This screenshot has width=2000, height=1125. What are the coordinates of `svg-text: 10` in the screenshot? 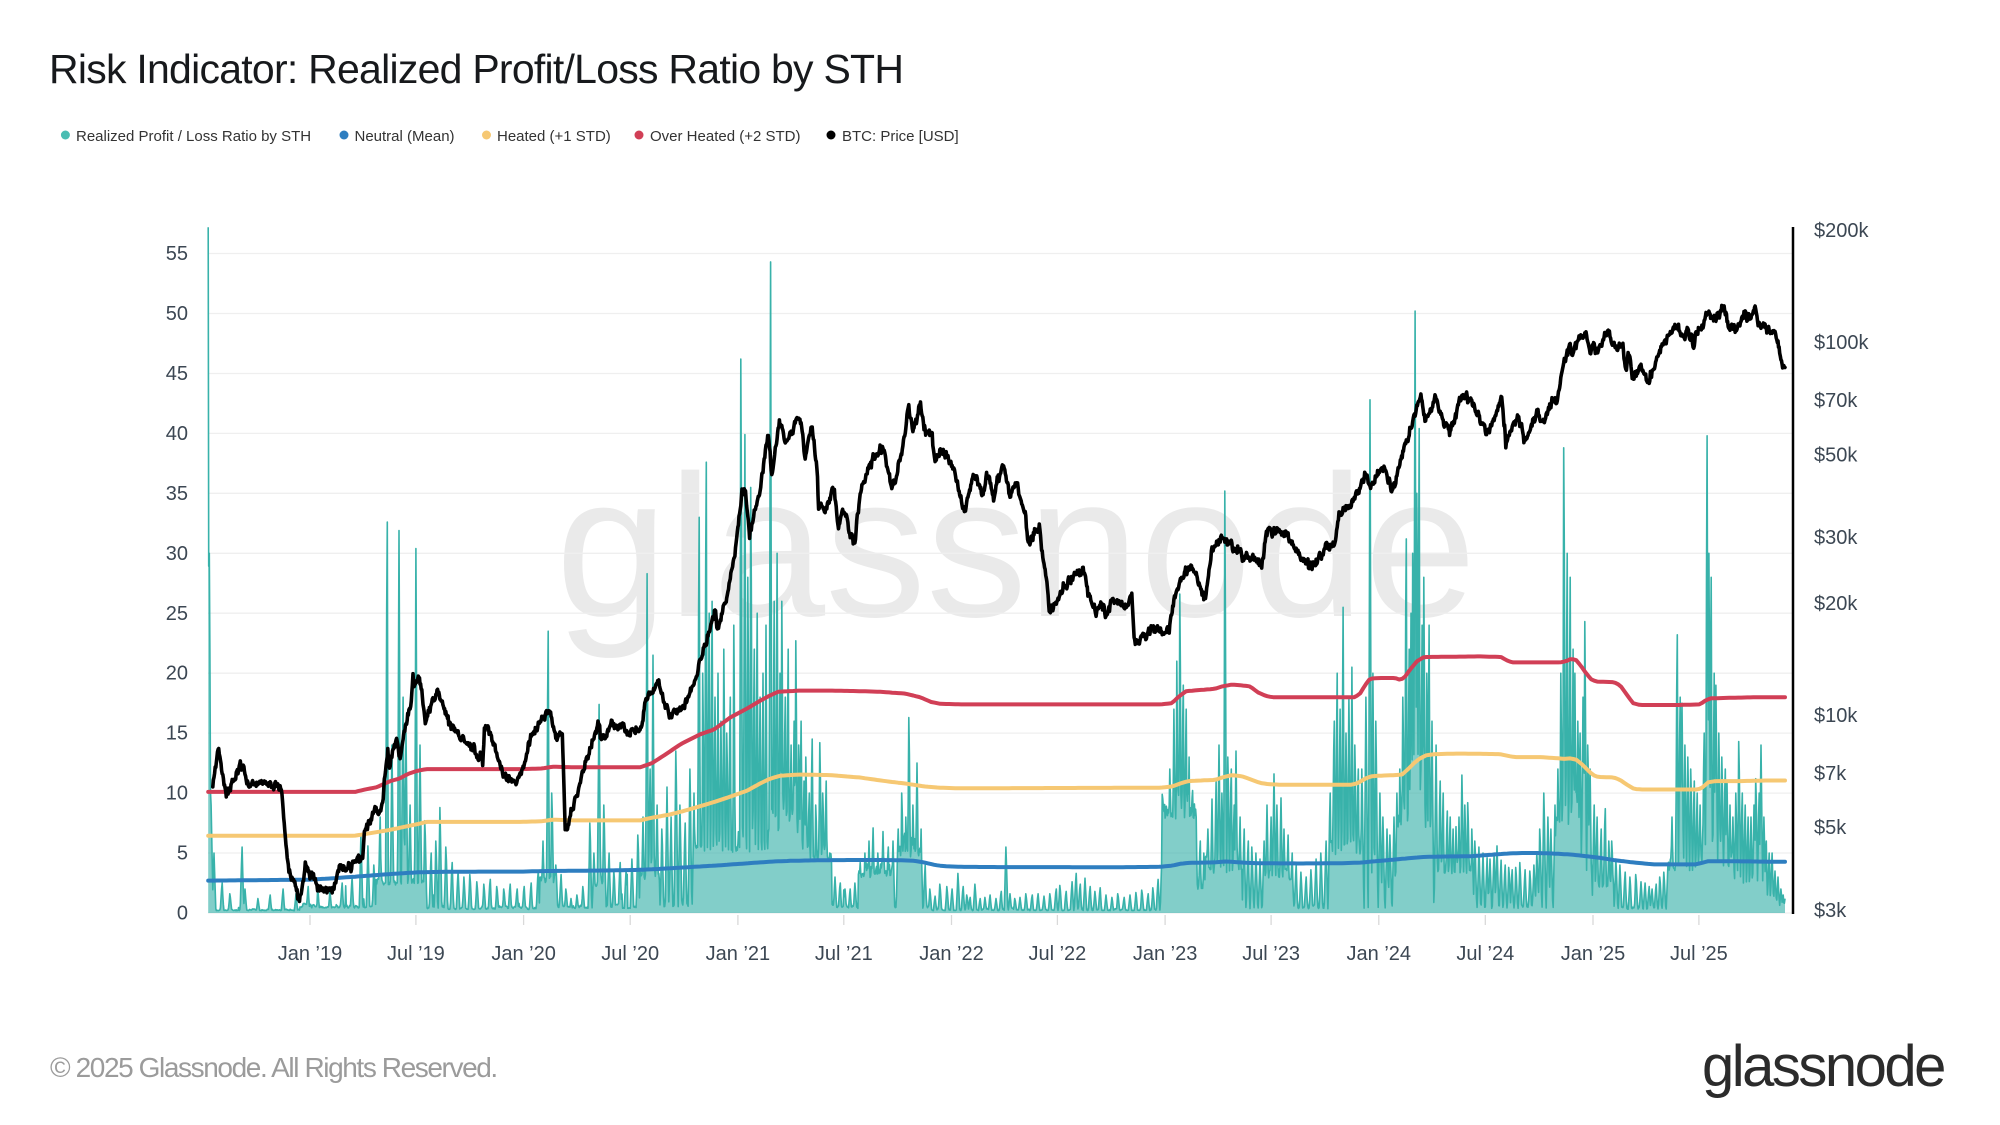 It's located at (177, 794).